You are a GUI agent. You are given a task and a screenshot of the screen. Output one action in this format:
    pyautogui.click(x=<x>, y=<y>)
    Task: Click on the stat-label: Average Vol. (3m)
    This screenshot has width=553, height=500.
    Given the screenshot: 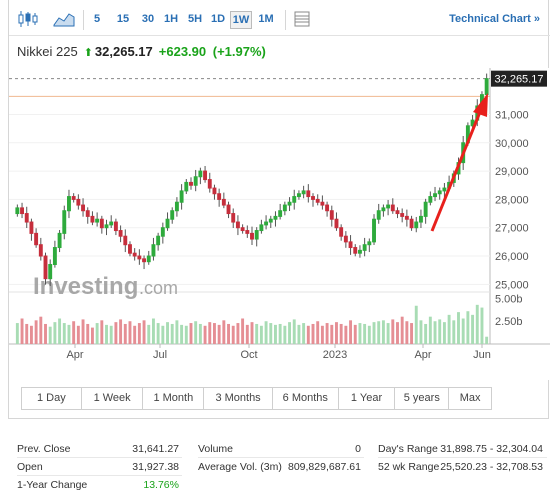 What is the action you would take?
    pyautogui.click(x=240, y=467)
    